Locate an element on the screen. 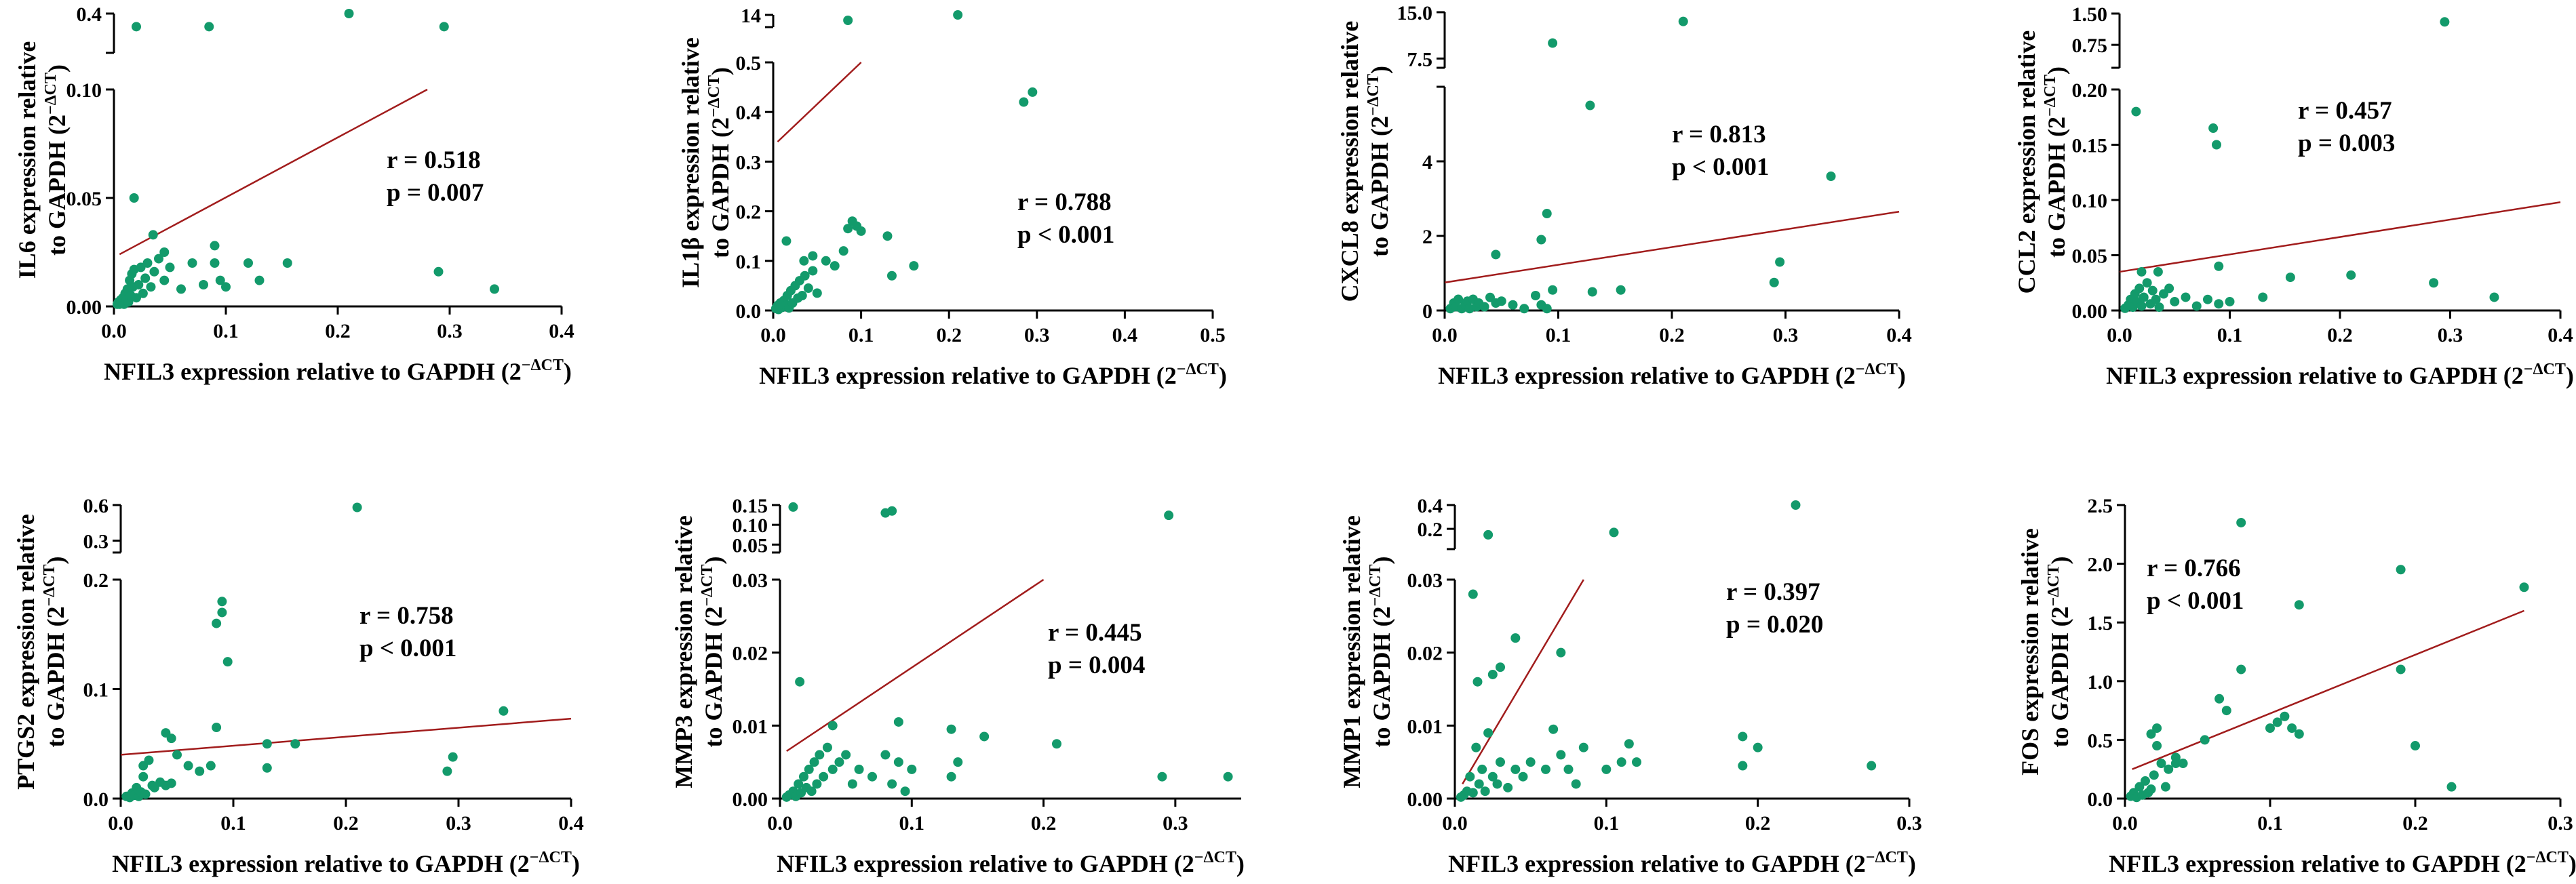 The image size is (2576, 884). r-value: r = 0.813 is located at coordinates (1719, 134).